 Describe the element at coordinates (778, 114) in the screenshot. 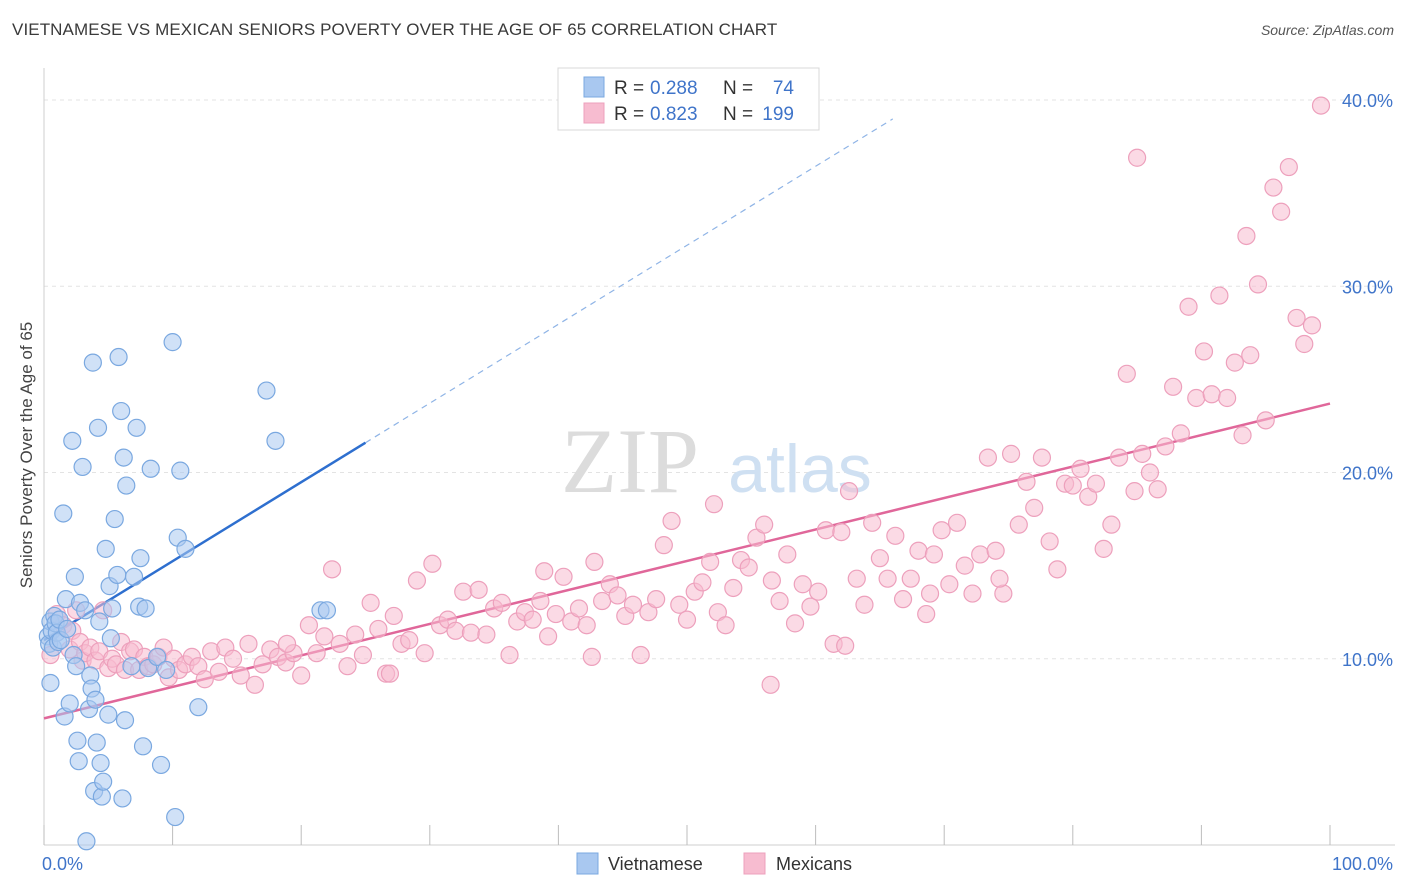

I see `mexicans-n-value: 199` at that location.